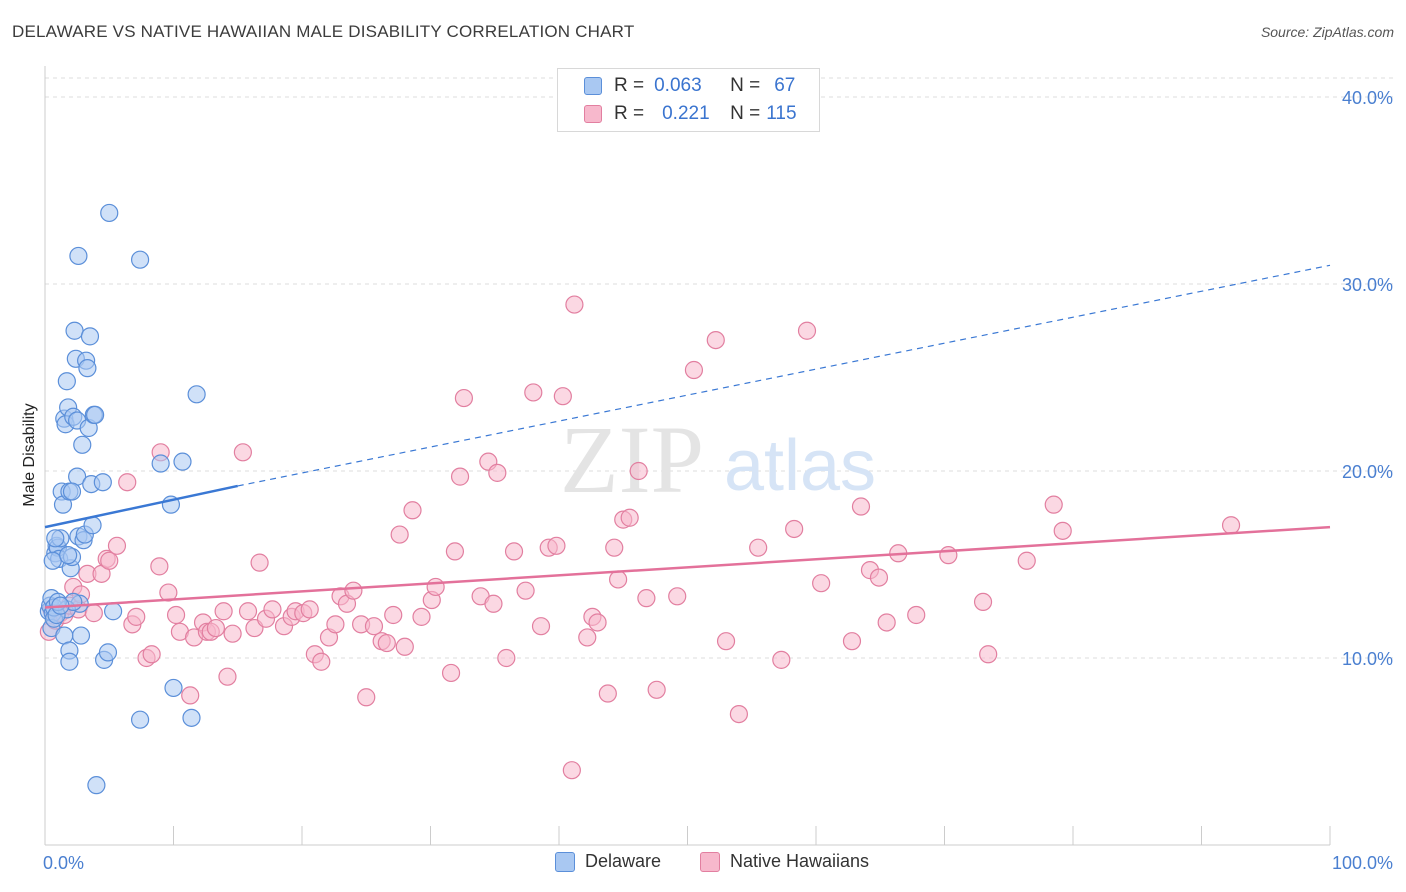  What do you see at coordinates (141, 506) in the screenshot?
I see `delaware-trend-line` at bounding box center [141, 506].